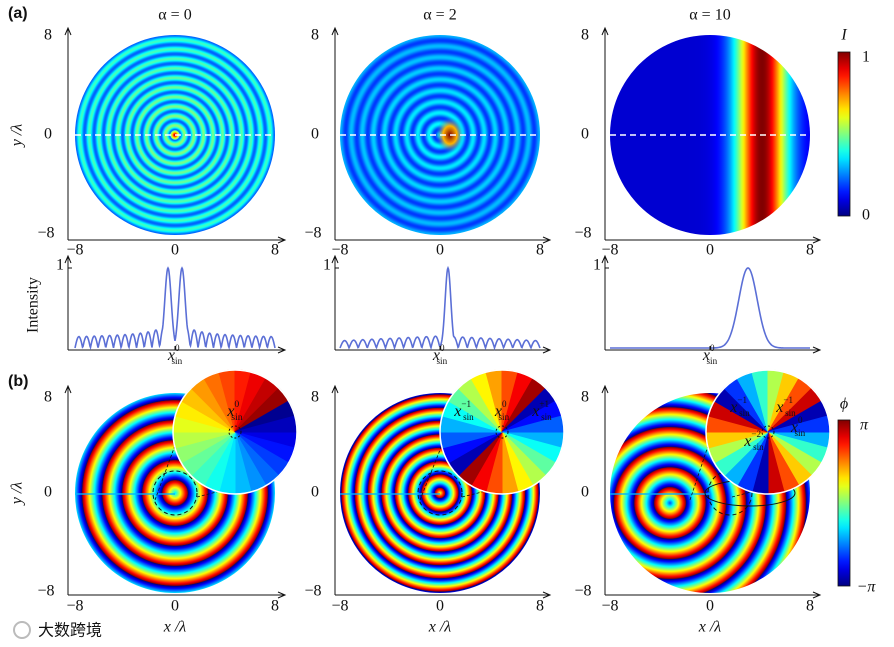 The height and width of the screenshot is (647, 894). Describe the element at coordinates (700, 470) in the screenshot. I see `zoom-line` at that location.